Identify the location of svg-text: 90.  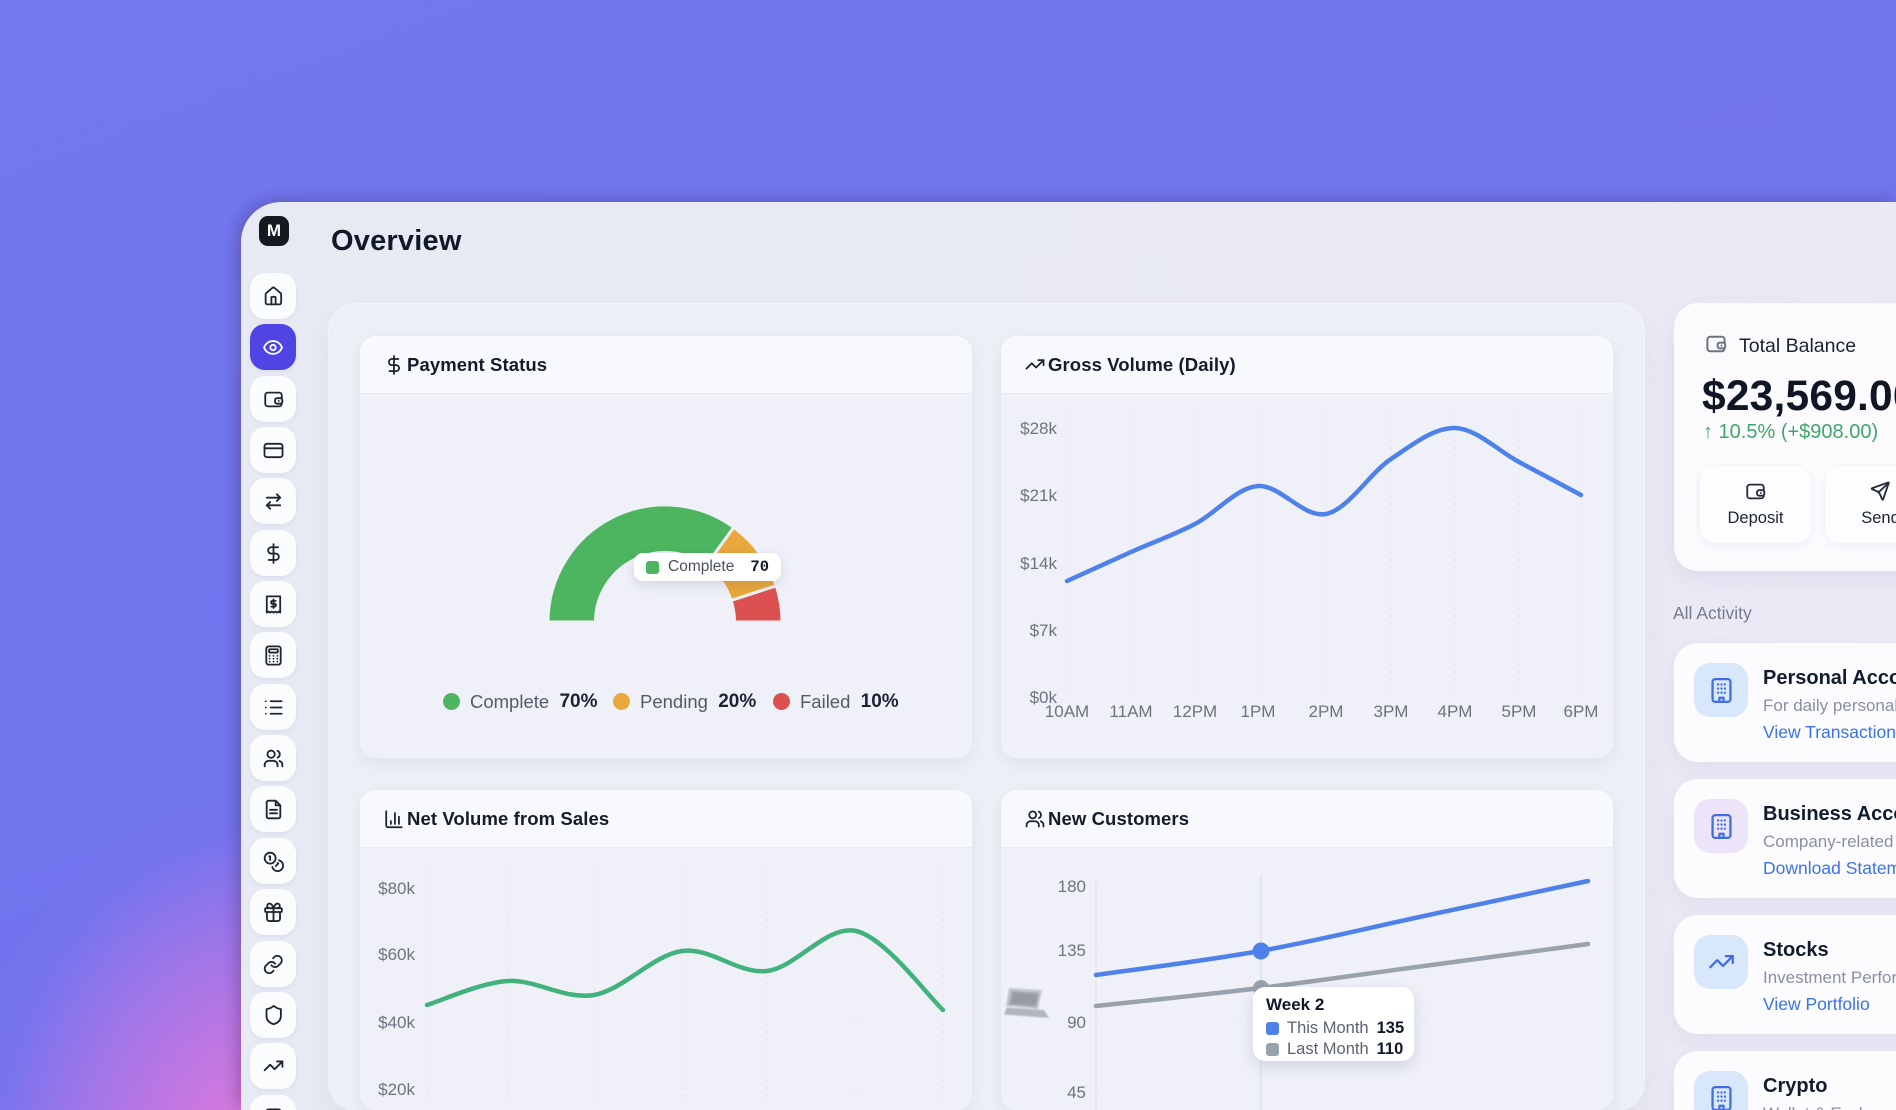
(1076, 1022).